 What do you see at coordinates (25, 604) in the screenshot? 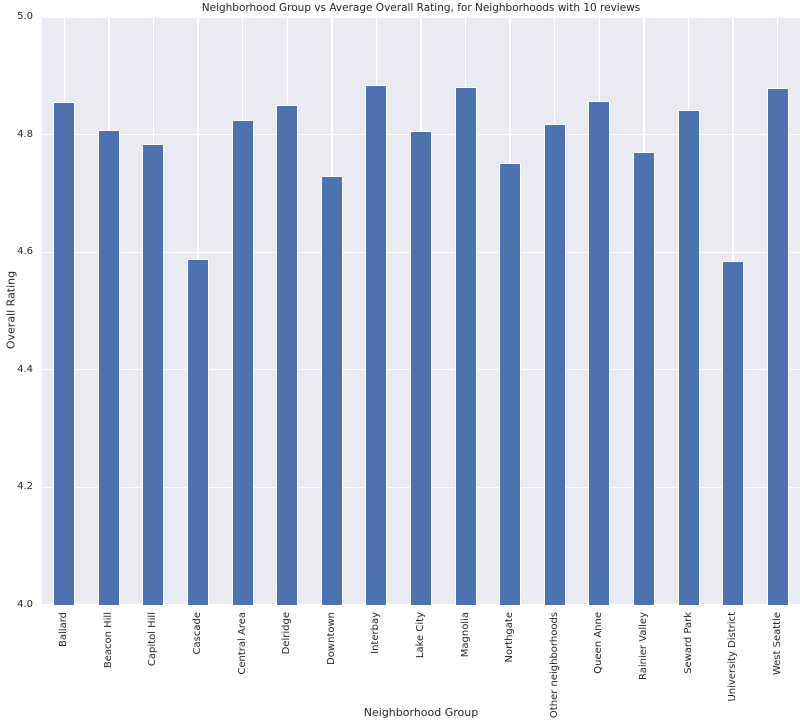
I see `y-tick-label: 4.0` at bounding box center [25, 604].